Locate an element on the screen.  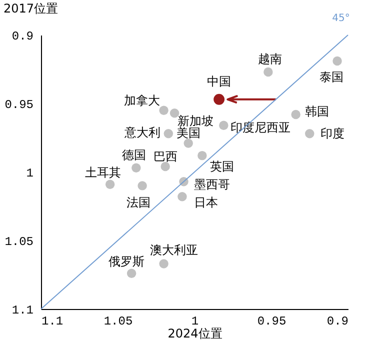
y-tick-label: 1 is located at coordinates (30, 173).